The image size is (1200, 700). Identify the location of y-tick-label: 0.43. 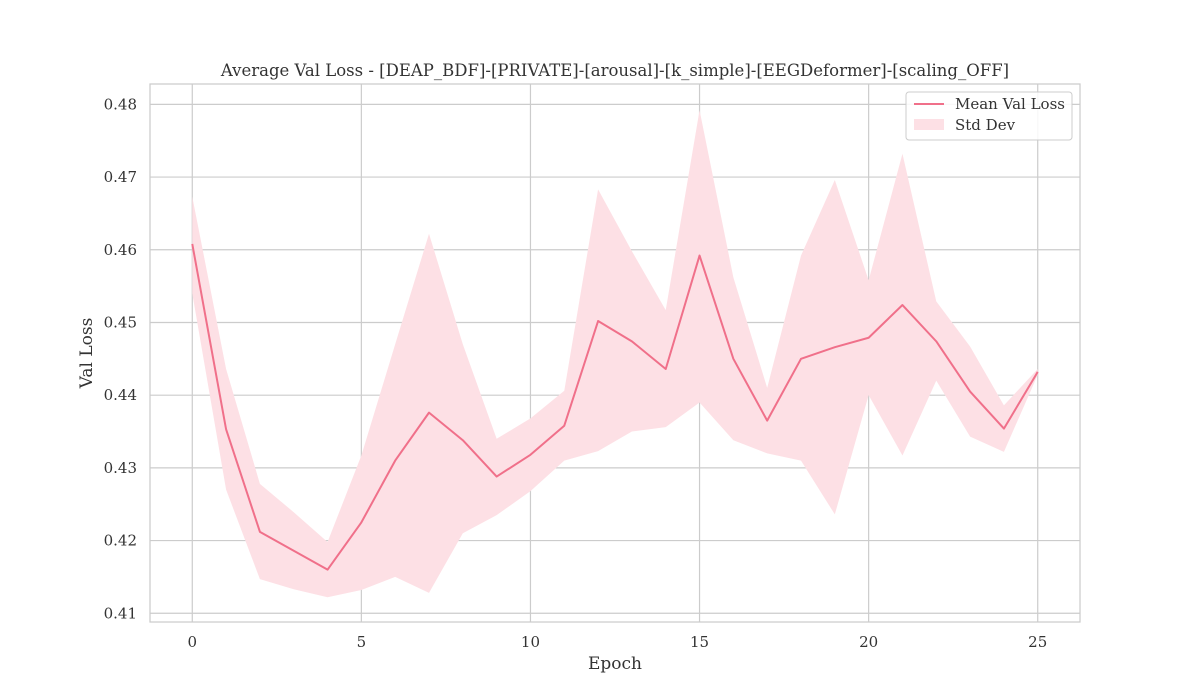
(120, 468).